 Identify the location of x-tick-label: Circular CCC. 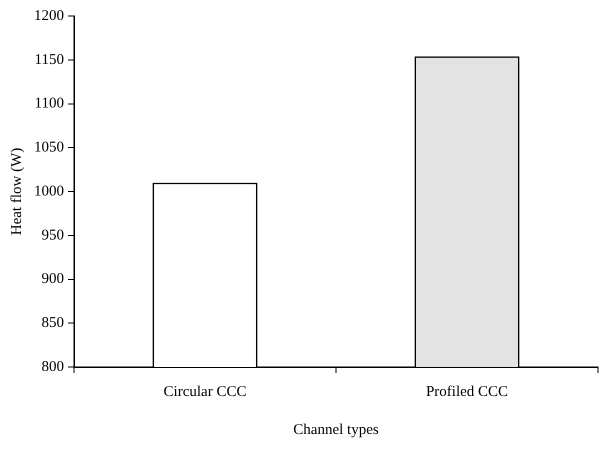
(205, 392).